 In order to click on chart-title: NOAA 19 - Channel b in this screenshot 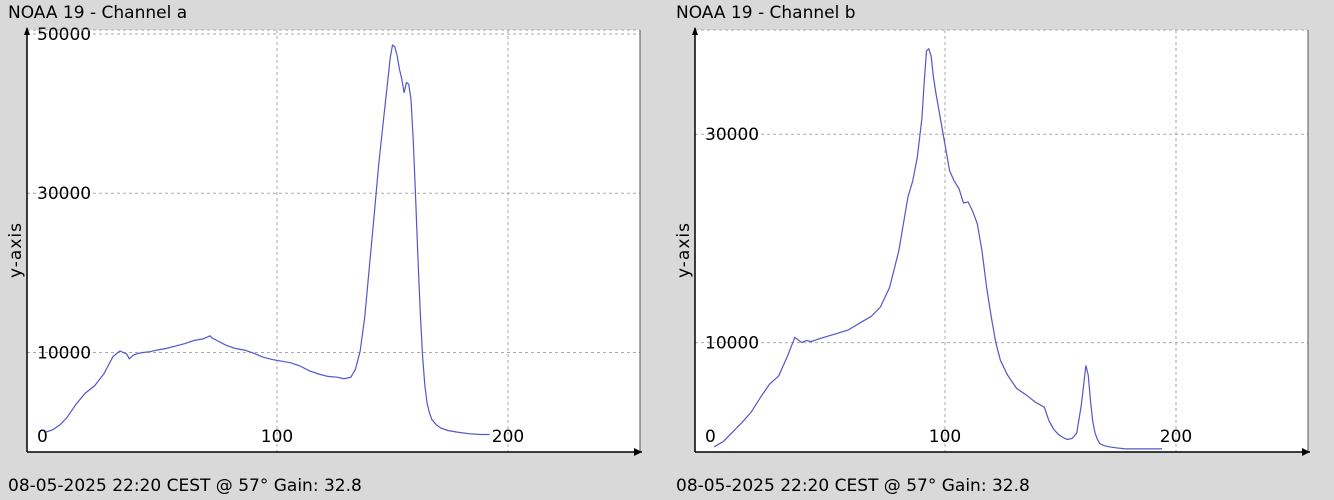, I will do `click(766, 13)`.